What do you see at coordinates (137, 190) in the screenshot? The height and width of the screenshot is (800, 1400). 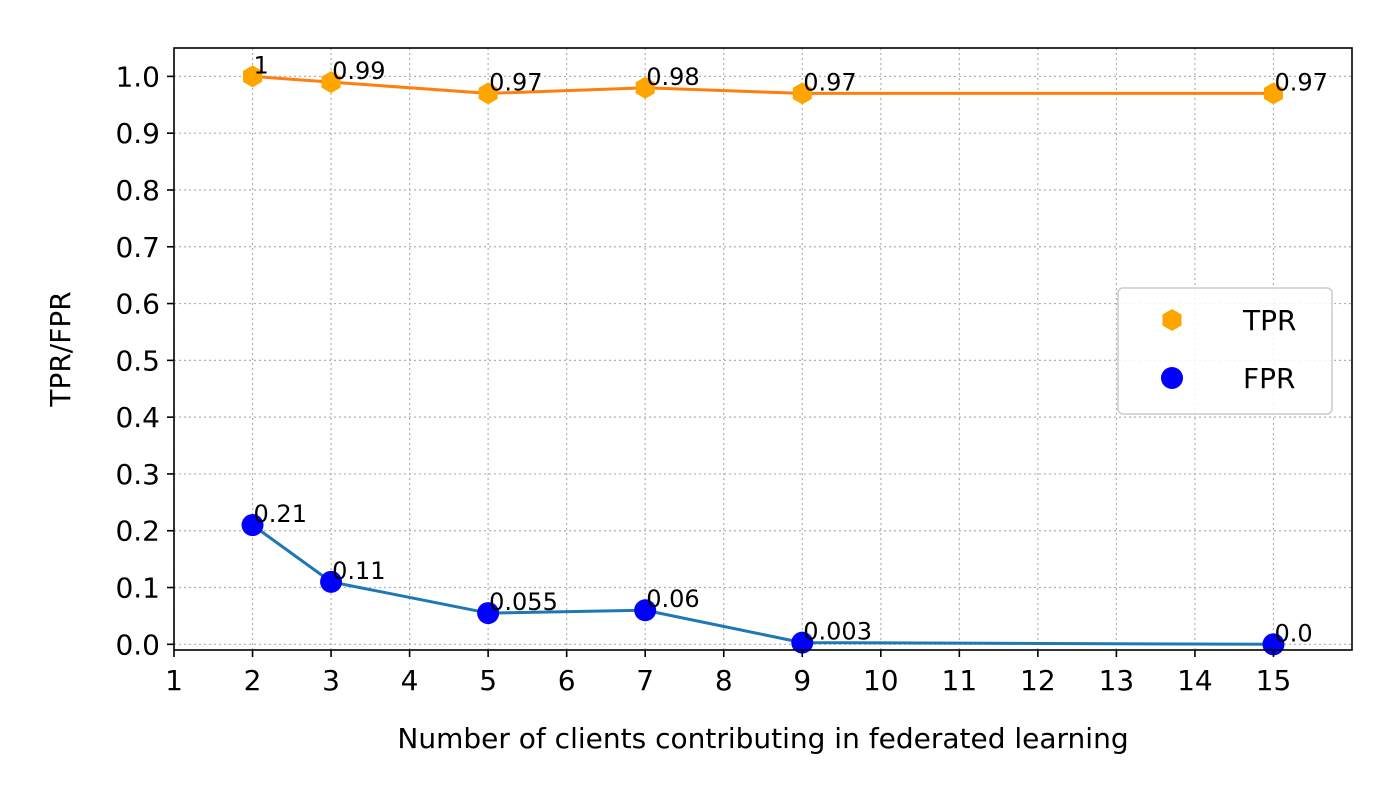 I see `y-tick-label: 0.8` at bounding box center [137, 190].